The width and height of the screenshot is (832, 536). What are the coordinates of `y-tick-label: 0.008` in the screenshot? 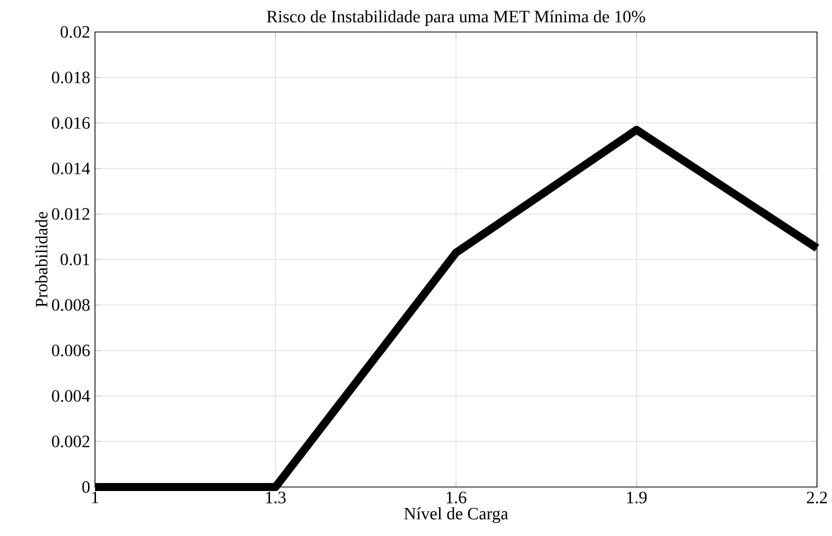 It's located at (71, 305).